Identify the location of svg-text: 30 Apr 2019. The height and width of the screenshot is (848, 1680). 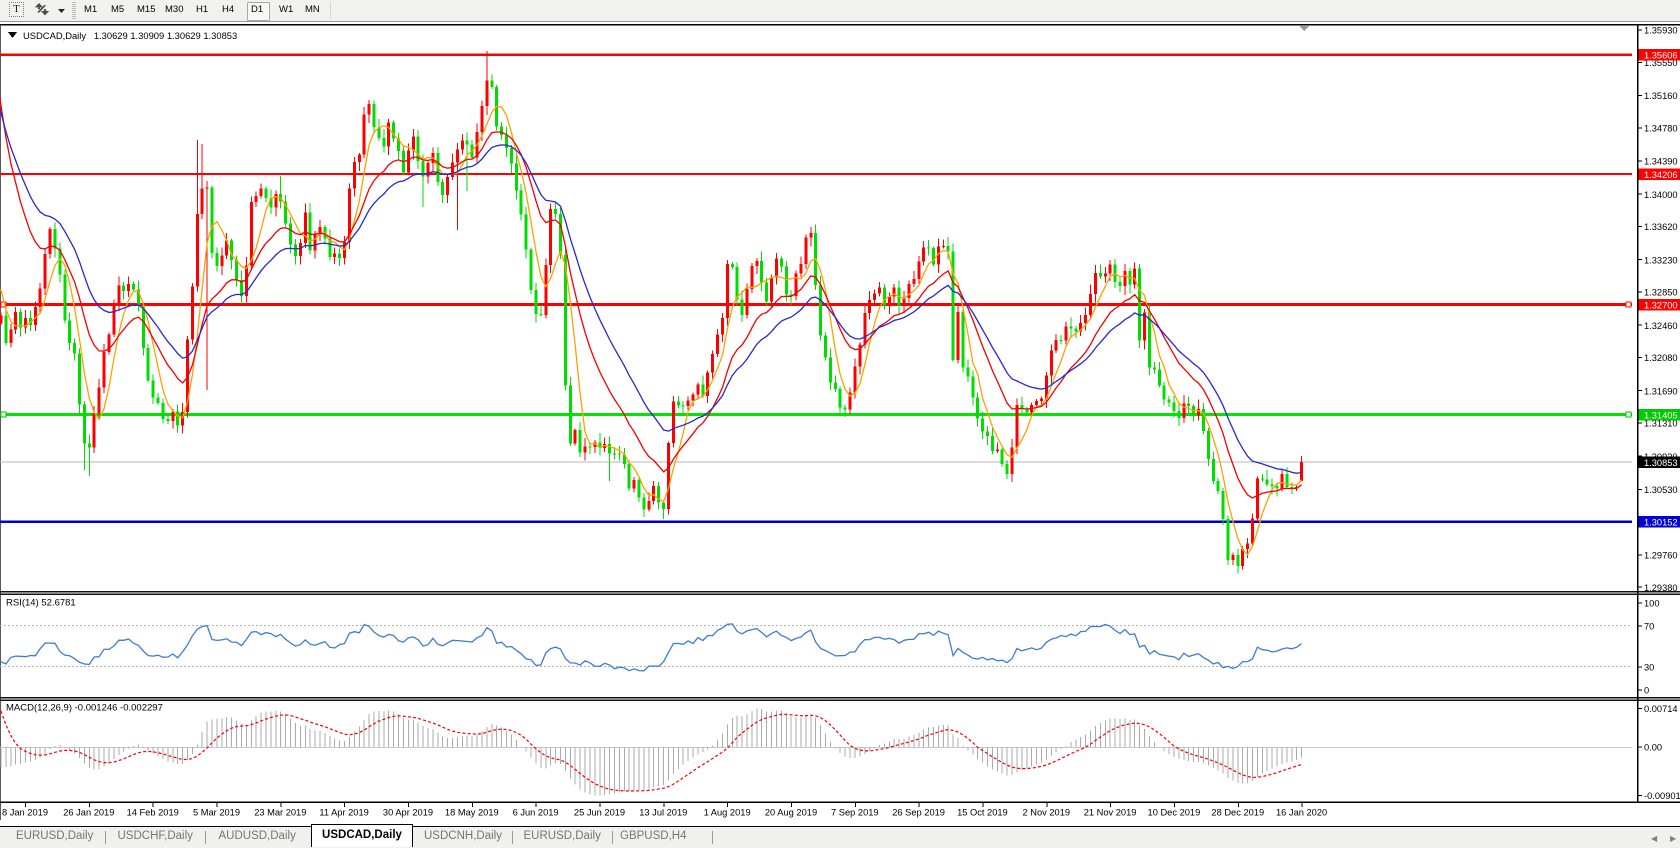
(408, 813).